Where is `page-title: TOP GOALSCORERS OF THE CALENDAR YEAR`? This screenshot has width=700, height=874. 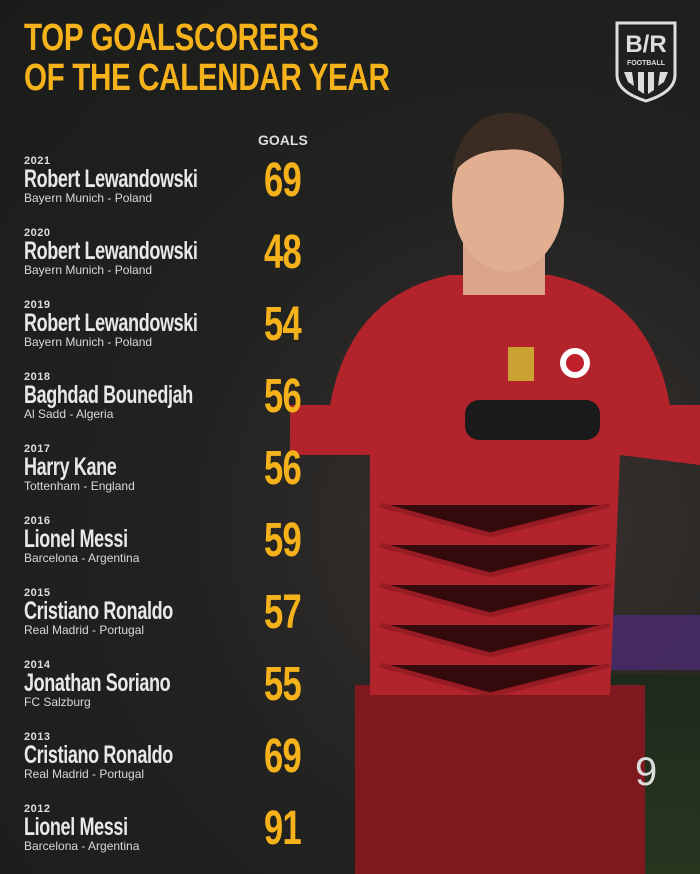
page-title: TOP GOALSCORERS OF THE CALENDAR YEAR is located at coordinates (207, 58).